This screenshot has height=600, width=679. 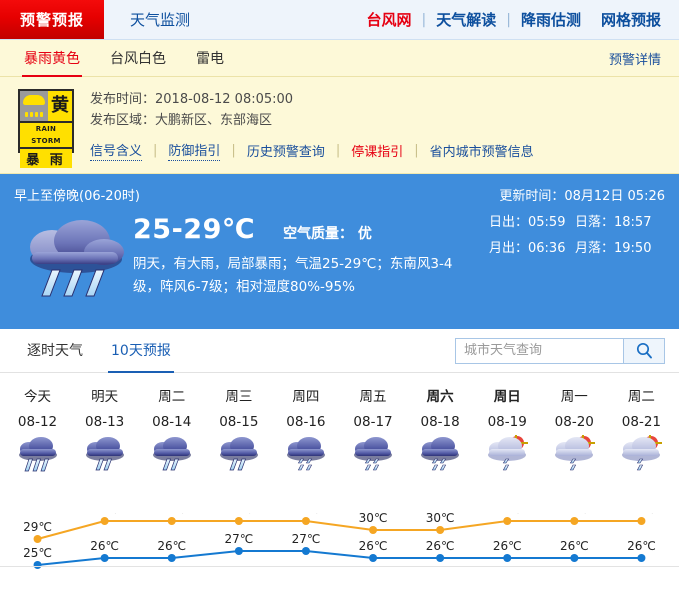 What do you see at coordinates (539, 350) in the screenshot?
I see `city-search-input` at bounding box center [539, 350].